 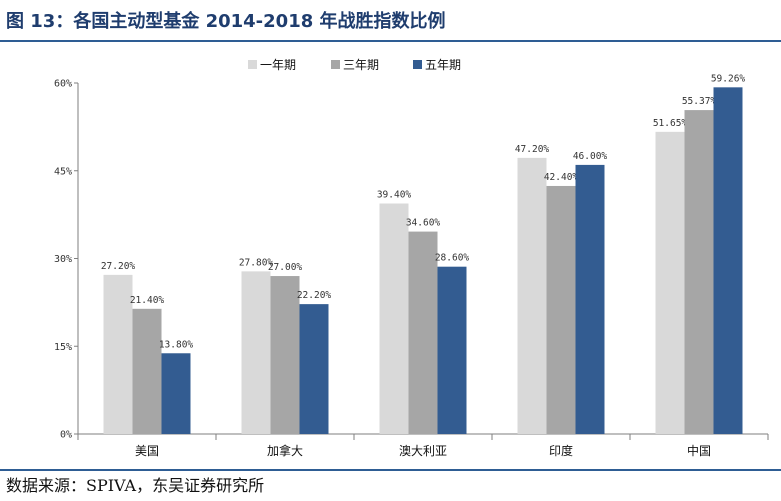 What do you see at coordinates (63, 171) in the screenshot?
I see `y-tick-label: 45%` at bounding box center [63, 171].